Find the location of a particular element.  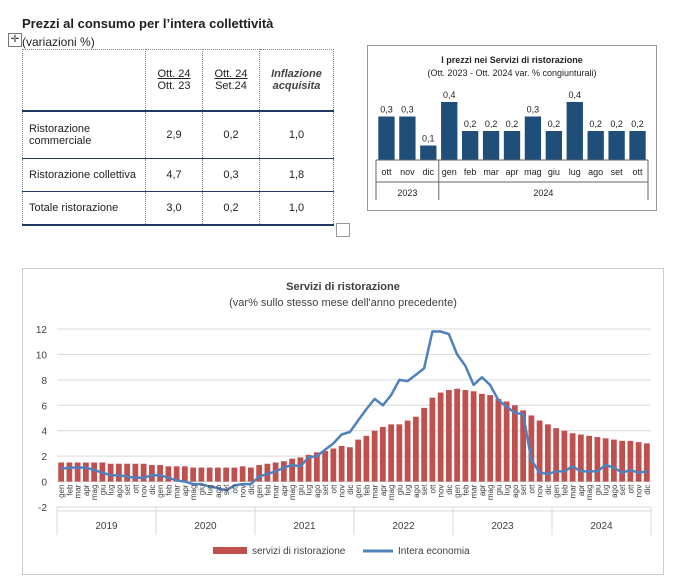

table-row: Ristorazione collettiva 4,7 0,3 1,8 is located at coordinates (178, 175).